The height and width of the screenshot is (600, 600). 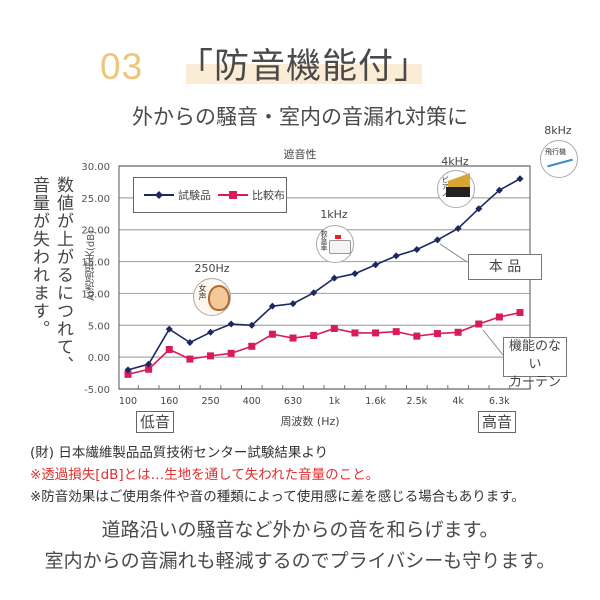 I want to click on side-note-line1: 数値が上がるにつれて、, so click(x=63, y=275).